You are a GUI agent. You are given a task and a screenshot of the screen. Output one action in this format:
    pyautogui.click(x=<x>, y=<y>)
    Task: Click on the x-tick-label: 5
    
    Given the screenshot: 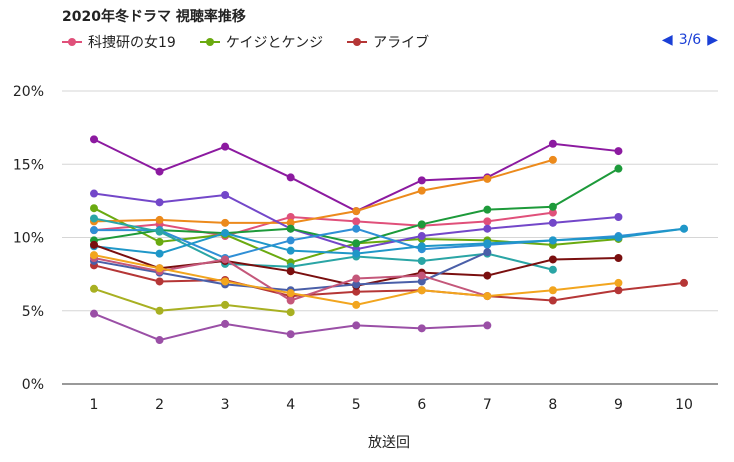 What is the action you would take?
    pyautogui.click(x=356, y=405)
    